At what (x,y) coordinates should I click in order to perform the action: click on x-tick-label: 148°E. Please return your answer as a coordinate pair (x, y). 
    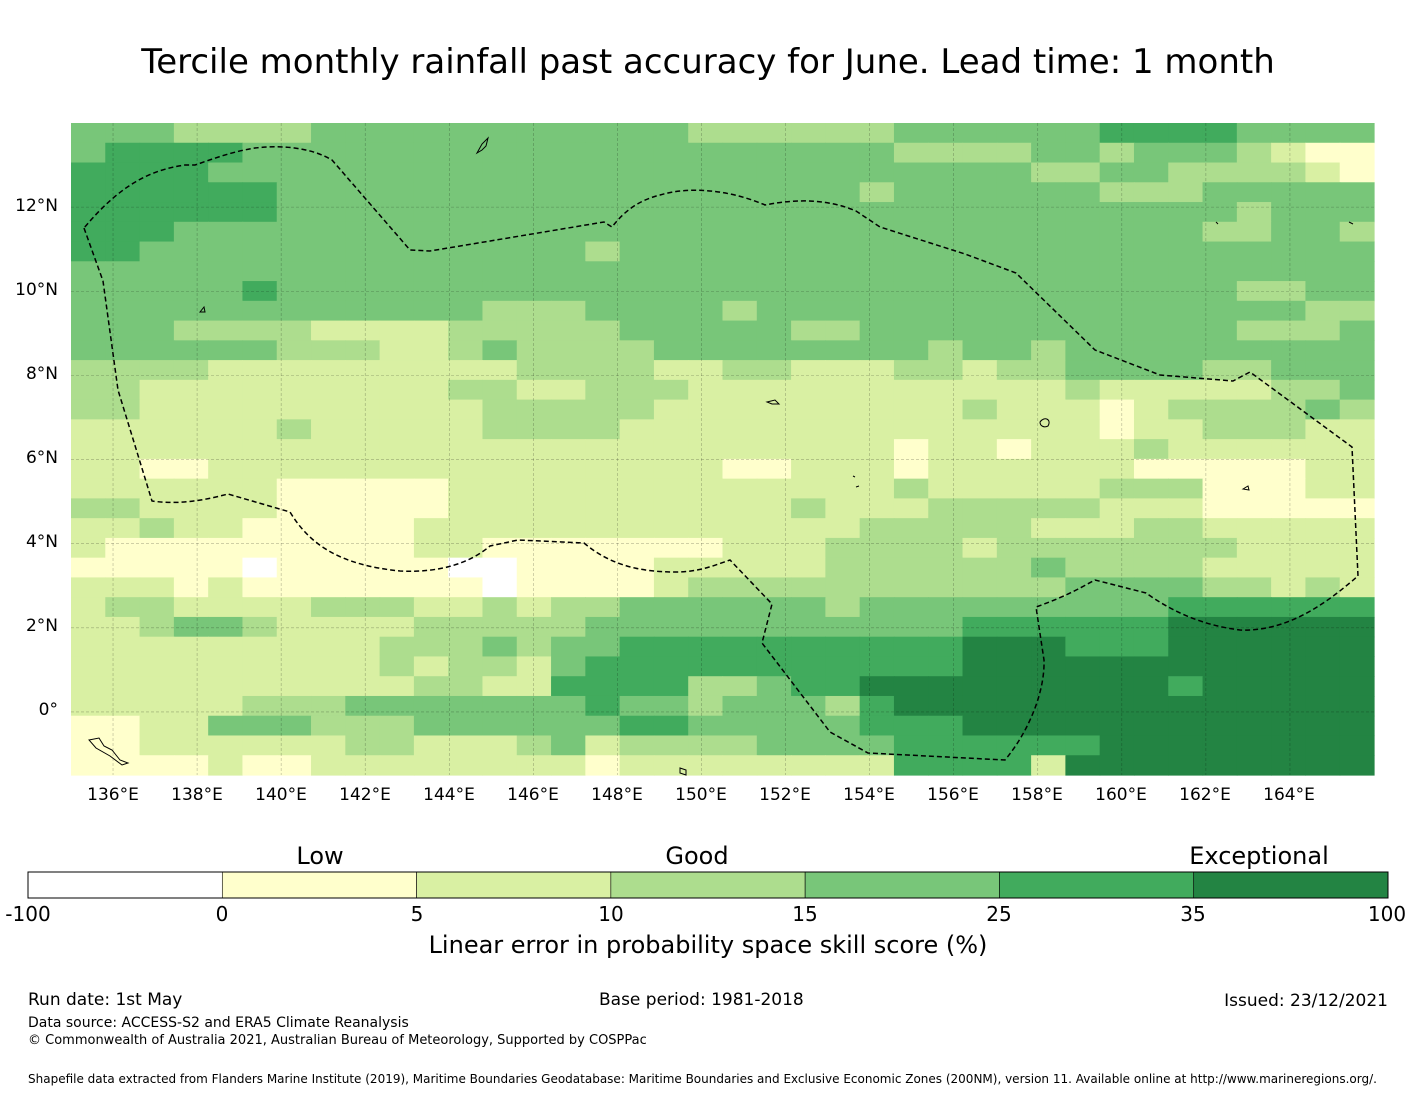
    Looking at the image, I should click on (617, 795).